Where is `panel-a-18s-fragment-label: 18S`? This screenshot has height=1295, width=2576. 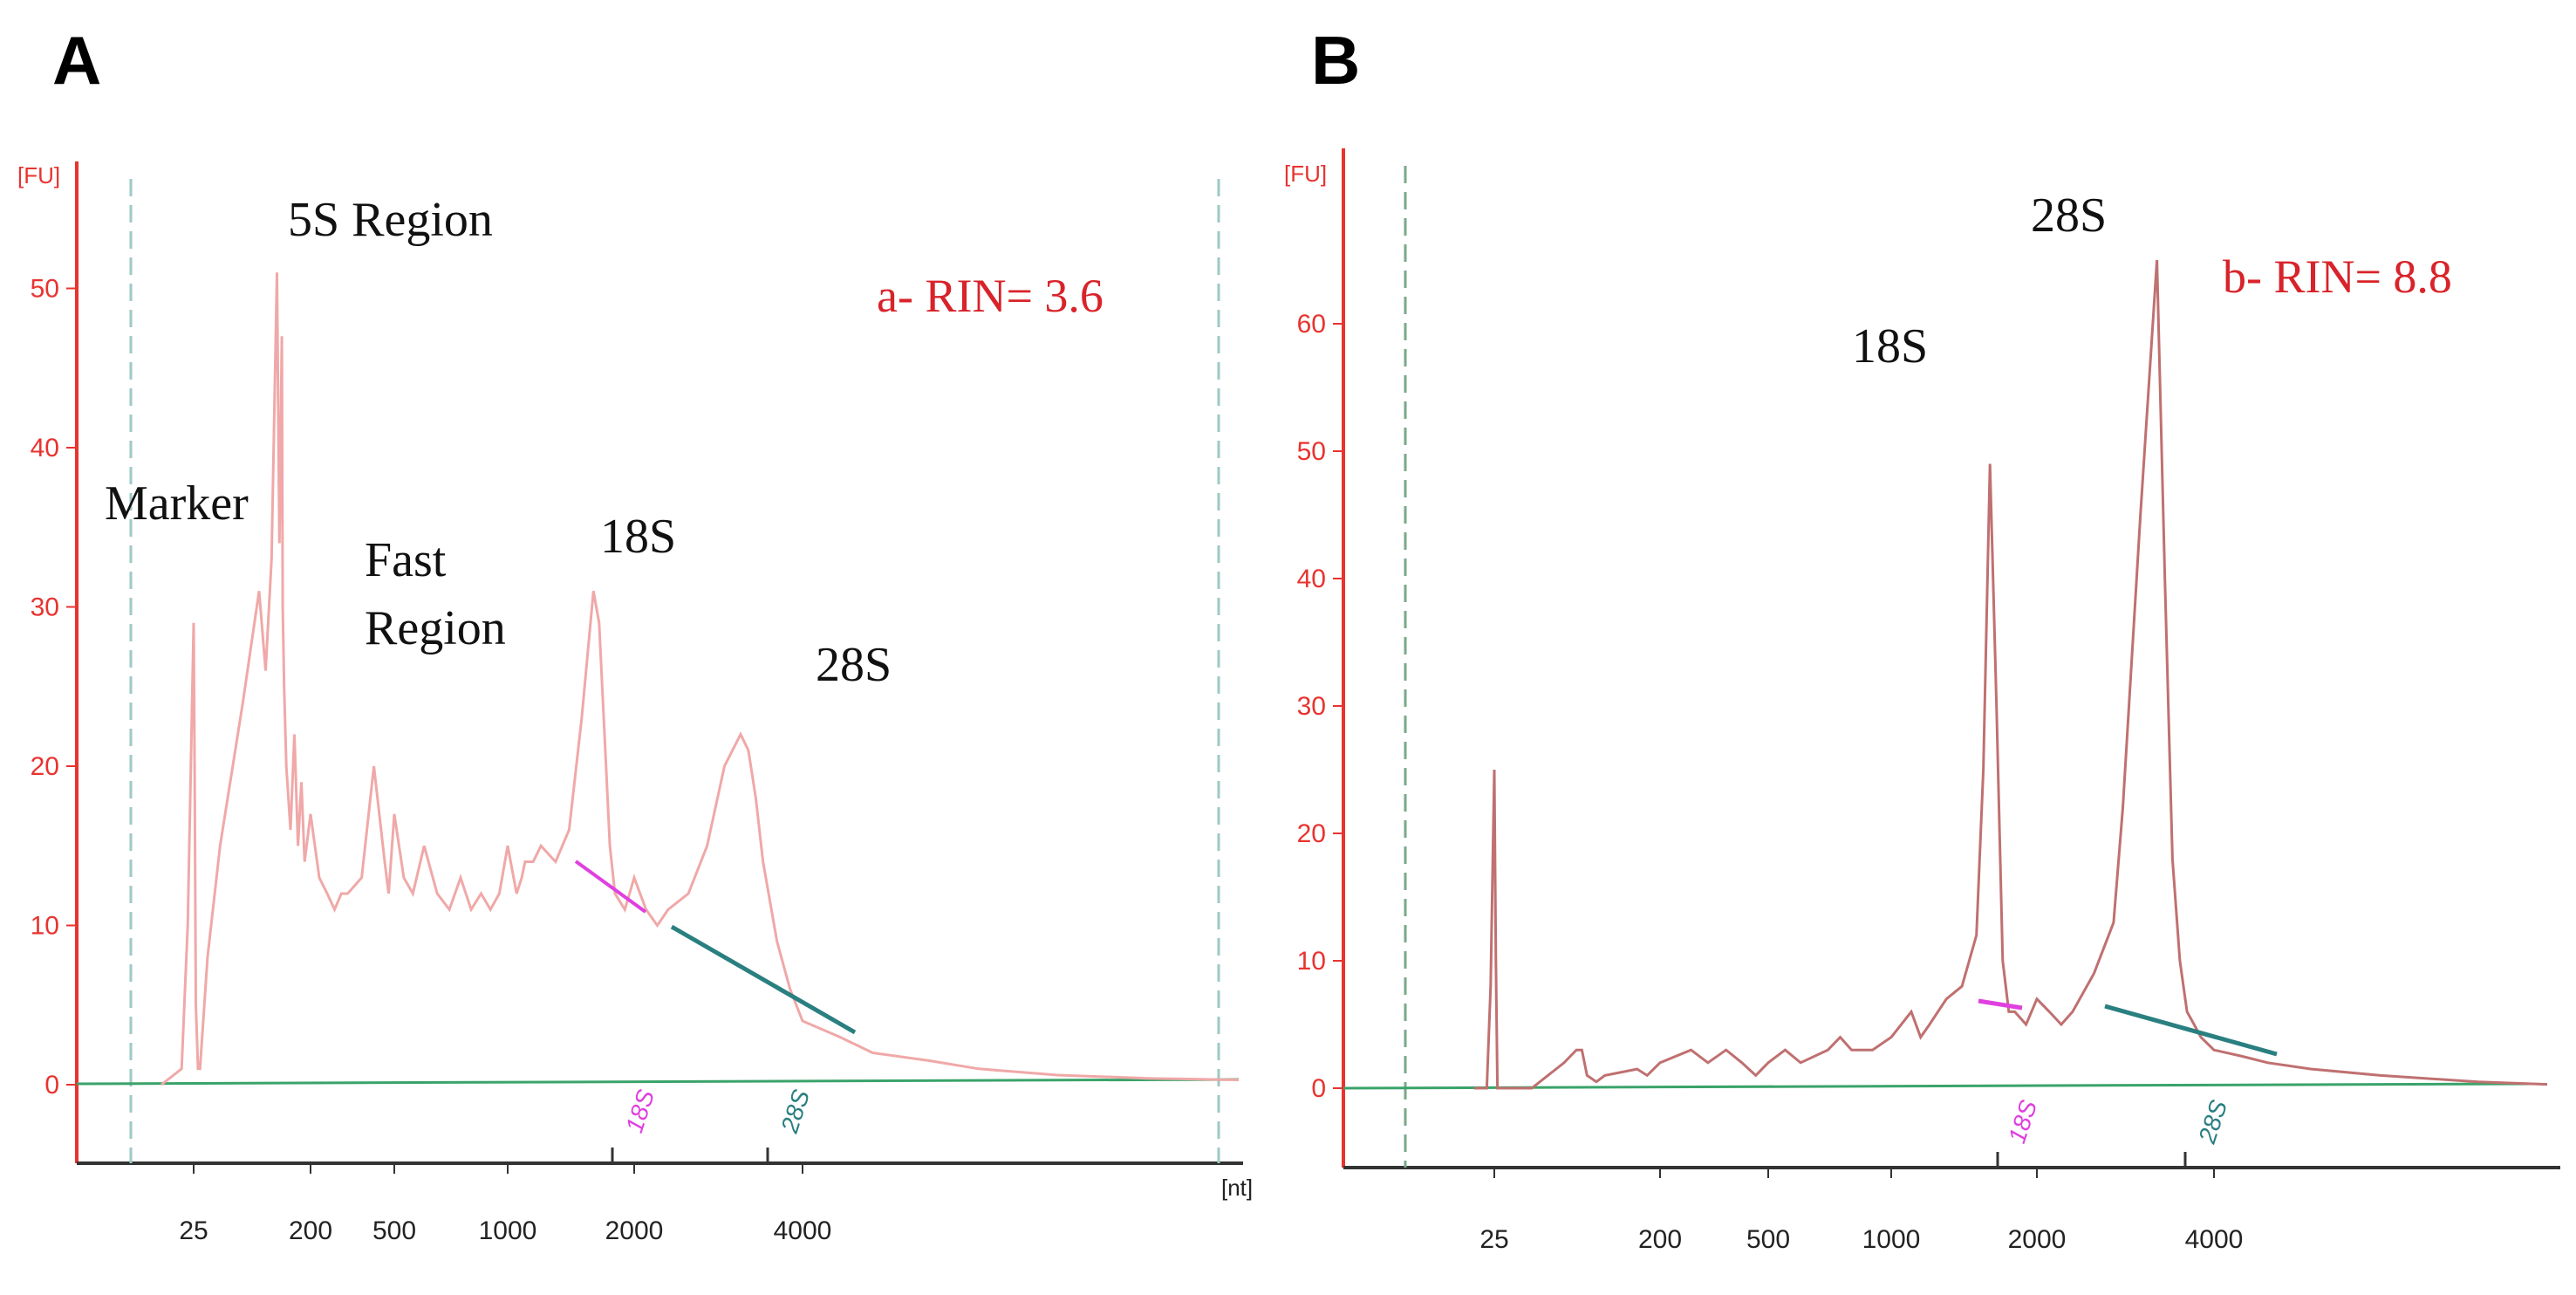 panel-a-18s-fragment-label: 18S is located at coordinates (639, 1111).